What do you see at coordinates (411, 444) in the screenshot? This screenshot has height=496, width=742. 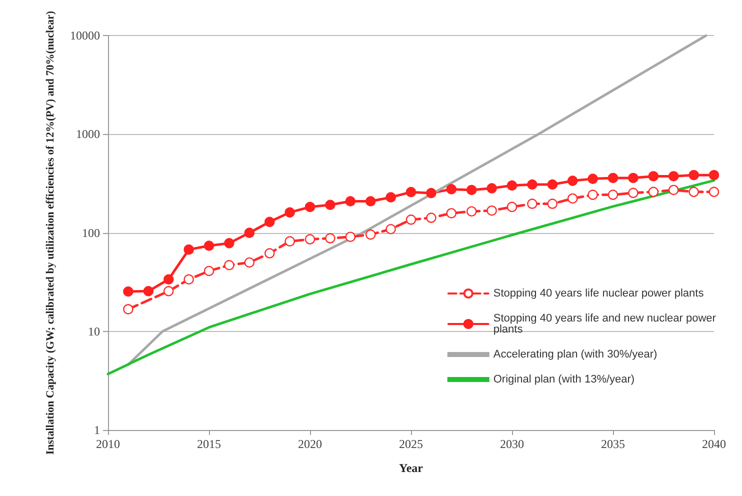 I see `x-tick-label: 2025` at bounding box center [411, 444].